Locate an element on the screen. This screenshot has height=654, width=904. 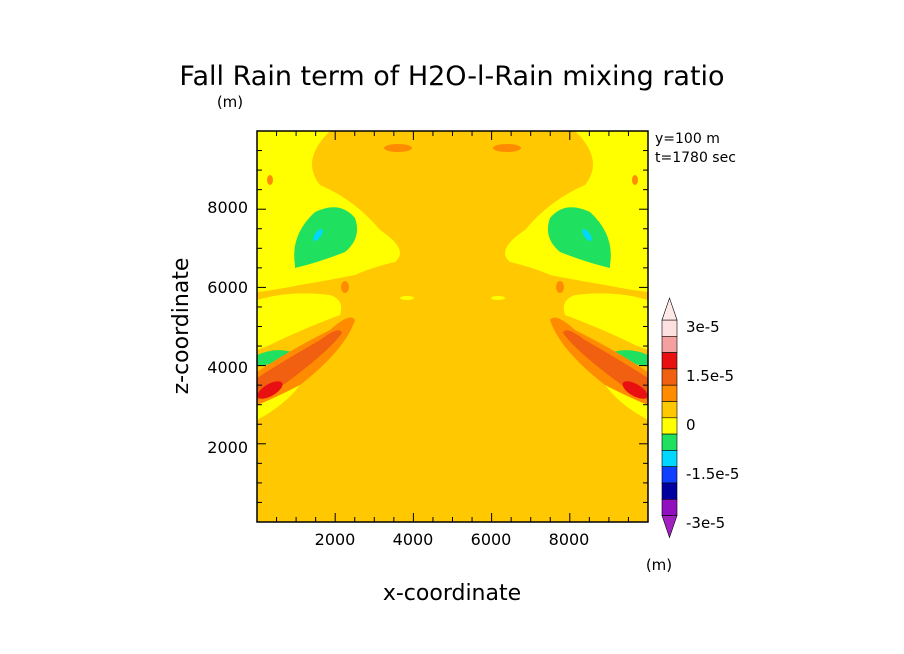
colorbar is located at coordinates (669, 418).